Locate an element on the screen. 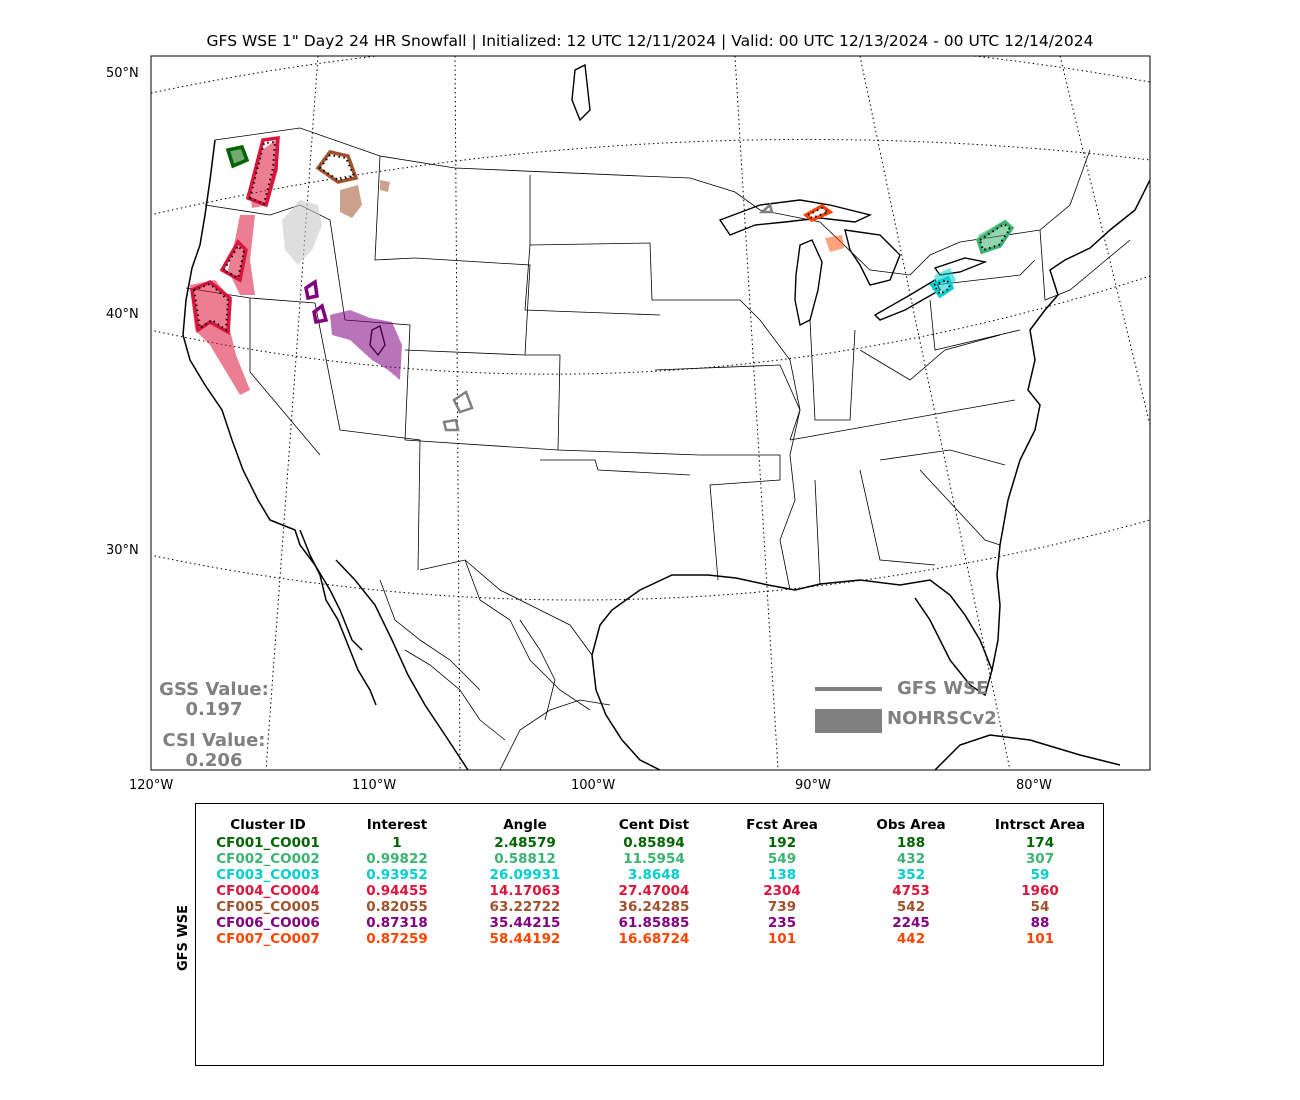 The image size is (1300, 1100). intersection-dots is located at coordinates (602, 236).